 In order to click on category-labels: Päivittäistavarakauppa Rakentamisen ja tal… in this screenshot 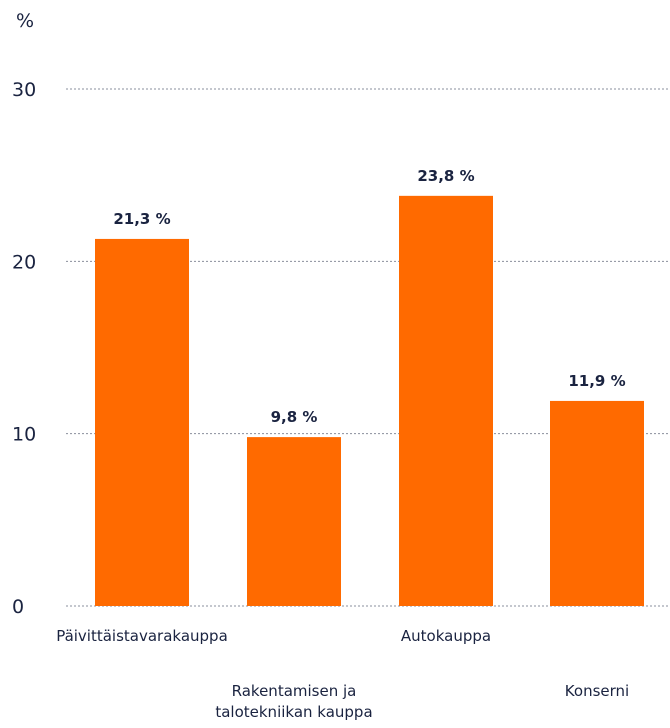, I will do `click(342, 674)`.